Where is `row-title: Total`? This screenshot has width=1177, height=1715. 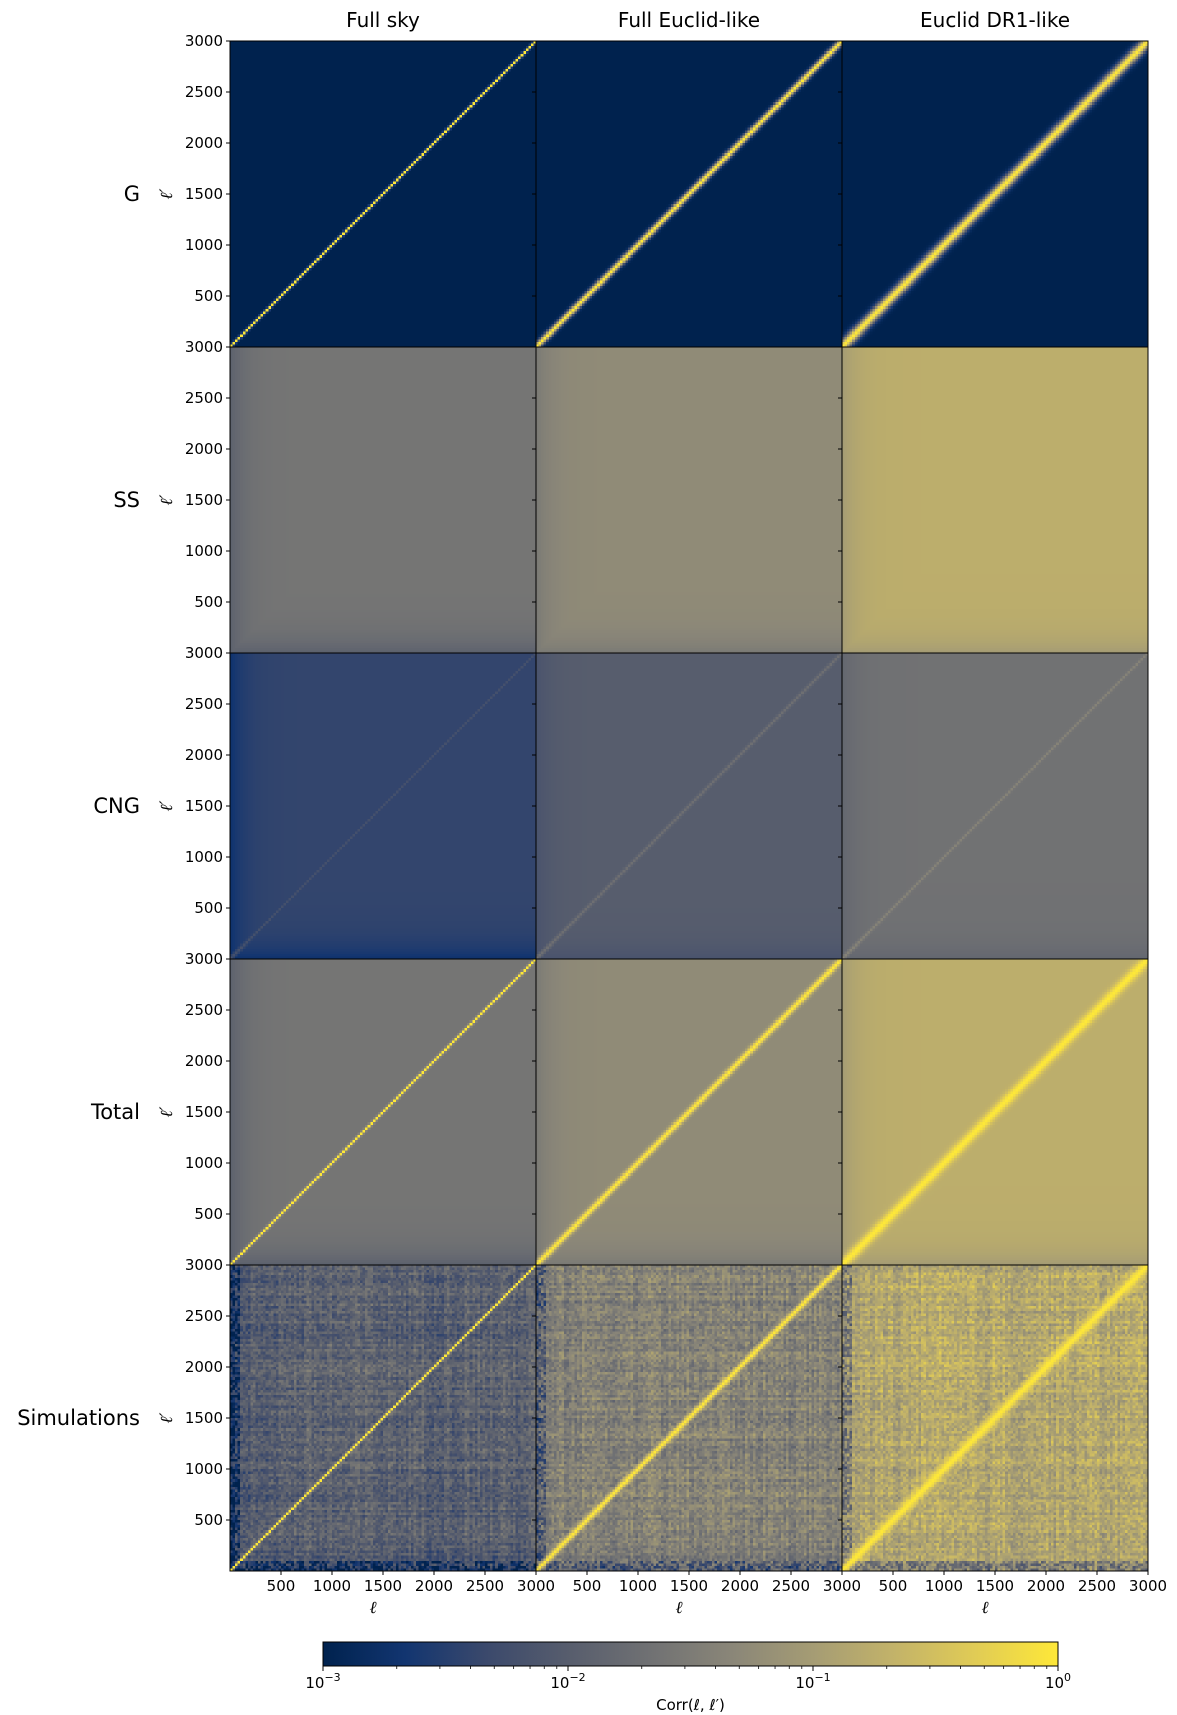
row-title: Total is located at coordinates (115, 1112).